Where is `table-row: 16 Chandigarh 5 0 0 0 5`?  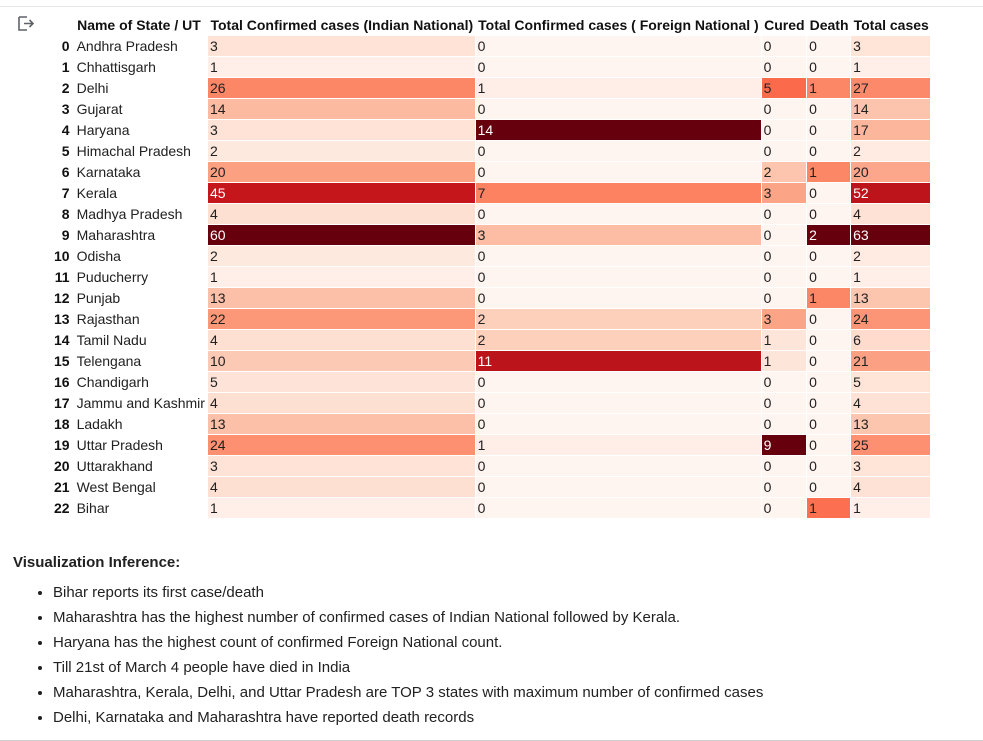
table-row: 16 Chandigarh 5 0 0 0 5 is located at coordinates (490, 382).